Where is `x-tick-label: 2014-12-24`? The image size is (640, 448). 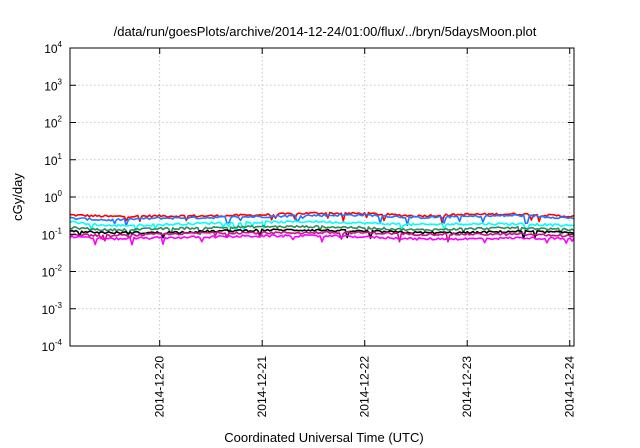 x-tick-label: 2014-12-24 is located at coordinates (570, 387).